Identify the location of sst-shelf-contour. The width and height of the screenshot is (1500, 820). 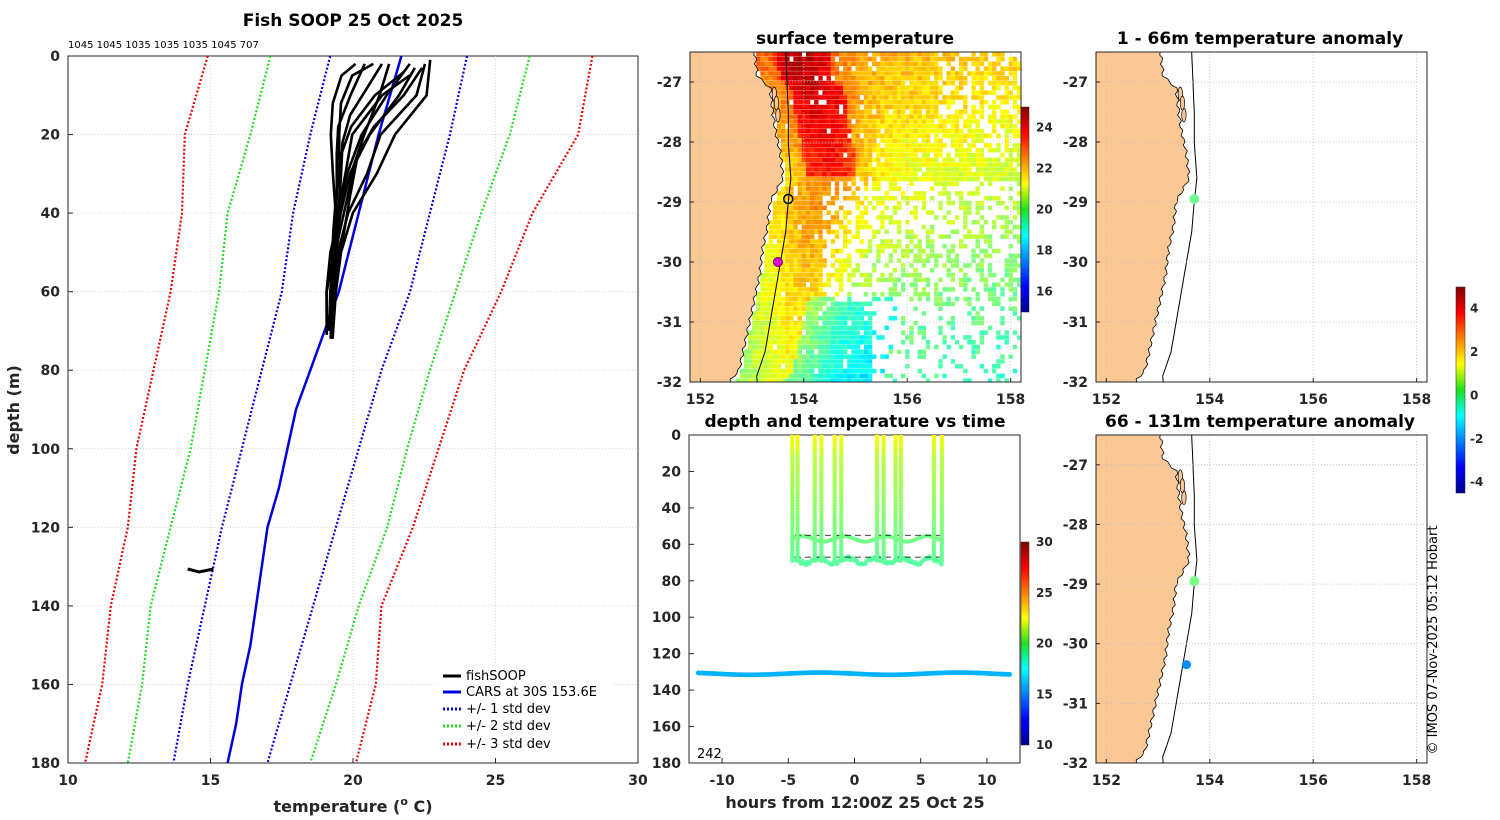
(774, 217).